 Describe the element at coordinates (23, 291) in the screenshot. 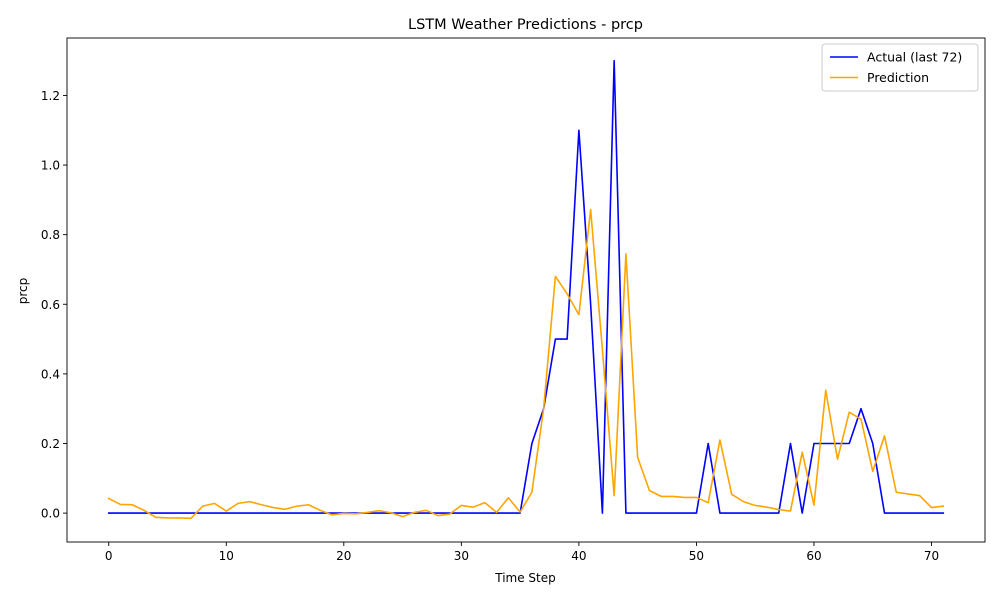

I see `y-axis-label: prcp` at that location.